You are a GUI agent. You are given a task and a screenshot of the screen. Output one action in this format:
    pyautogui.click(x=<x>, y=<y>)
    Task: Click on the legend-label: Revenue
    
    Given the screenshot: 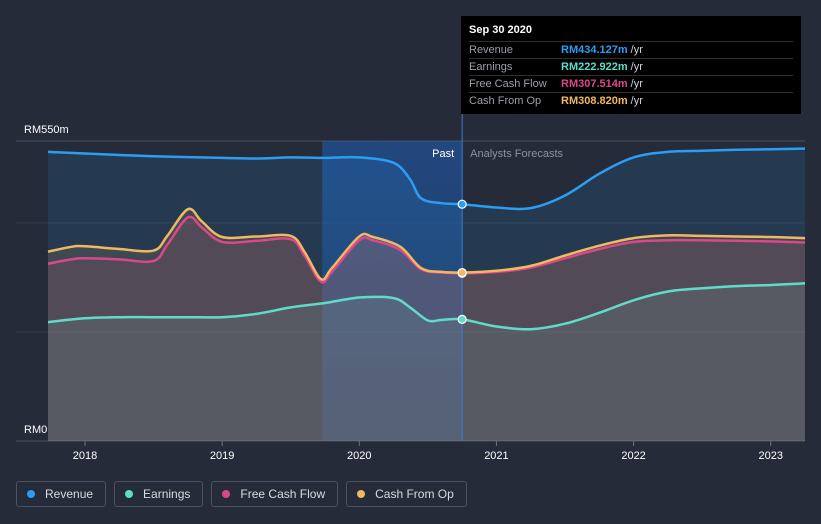 What is the action you would take?
    pyautogui.click(x=69, y=494)
    